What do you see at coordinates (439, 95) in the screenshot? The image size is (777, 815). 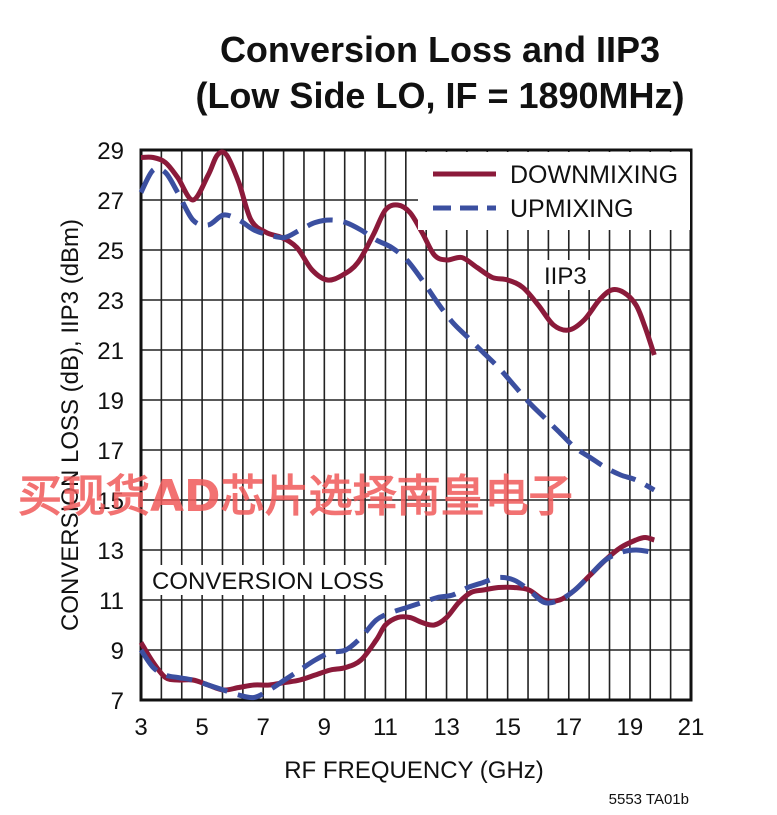 I see `chart-subtitle: (Low Side LO, IF = 1890MHz)` at bounding box center [439, 95].